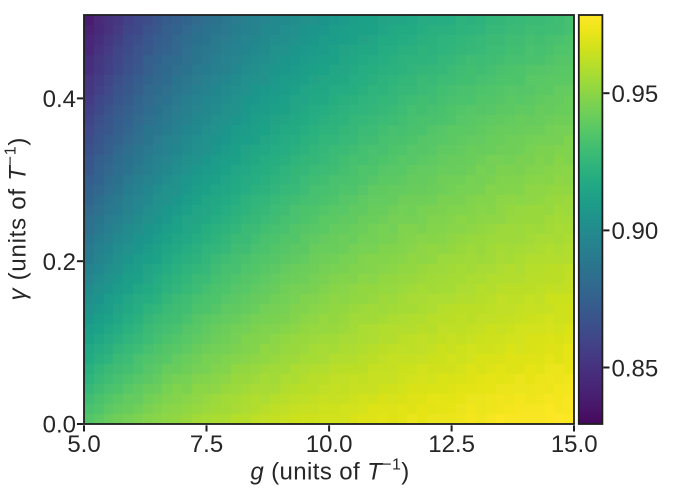  Describe the element at coordinates (329, 444) in the screenshot. I see `svg-text: 10.0` at that location.